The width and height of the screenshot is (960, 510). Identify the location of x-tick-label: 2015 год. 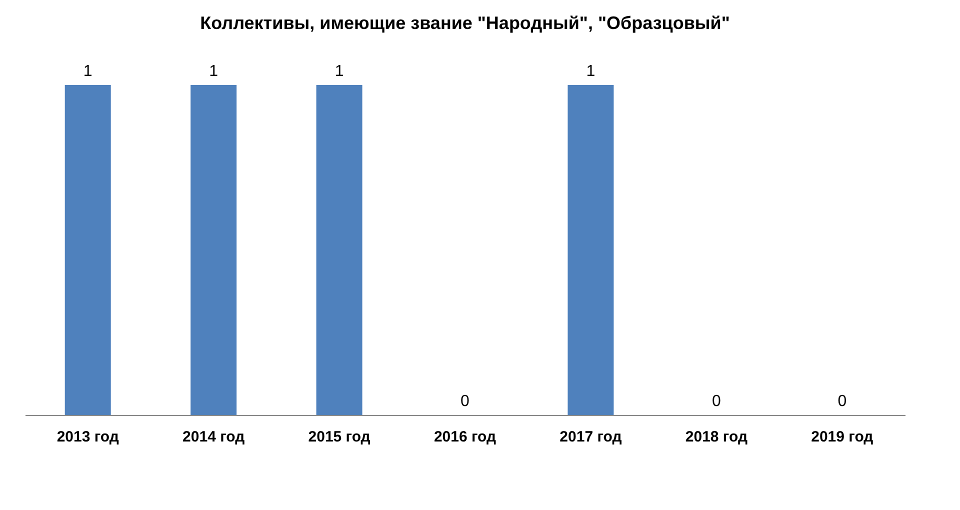
(339, 437).